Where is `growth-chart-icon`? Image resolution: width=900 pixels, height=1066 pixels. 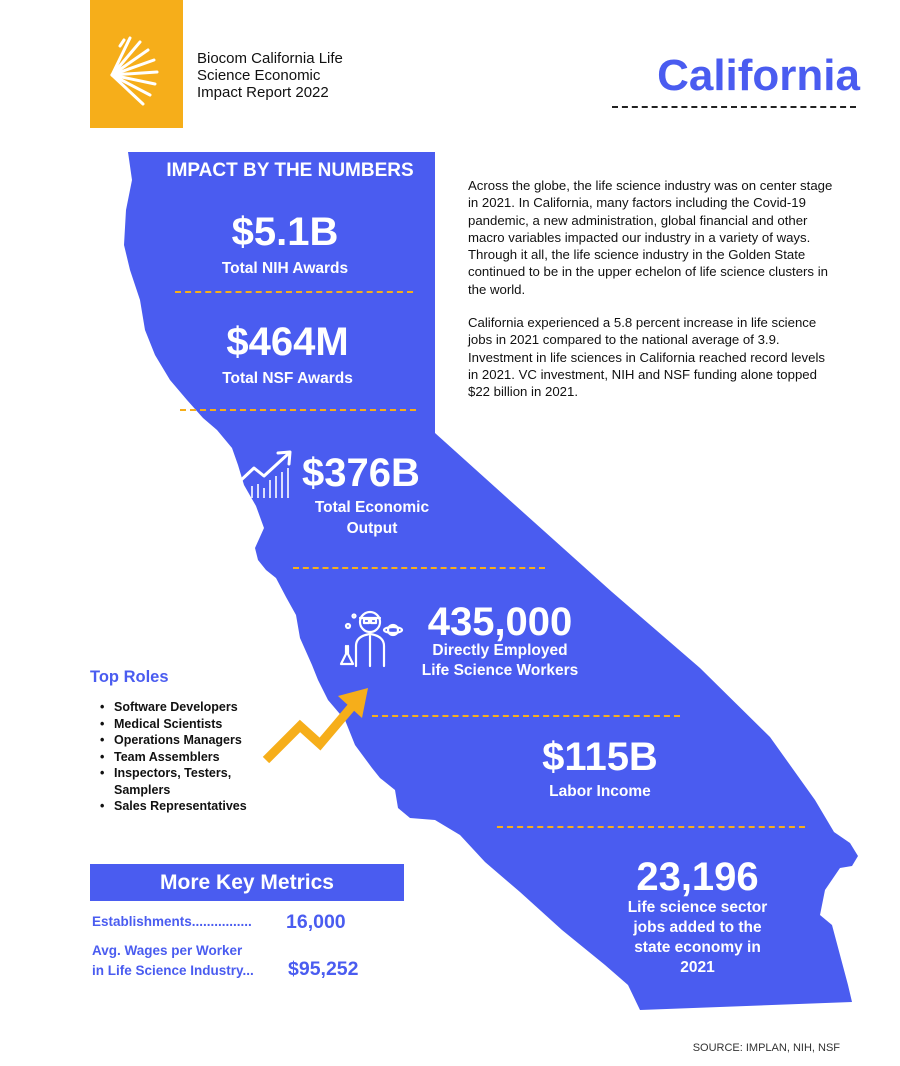 growth-chart-icon is located at coordinates (264, 474).